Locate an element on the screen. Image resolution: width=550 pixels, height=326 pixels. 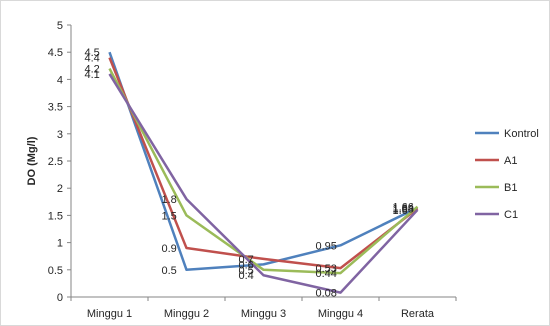
legend-label-kontrol: Kontrol is located at coordinates (521, 134).